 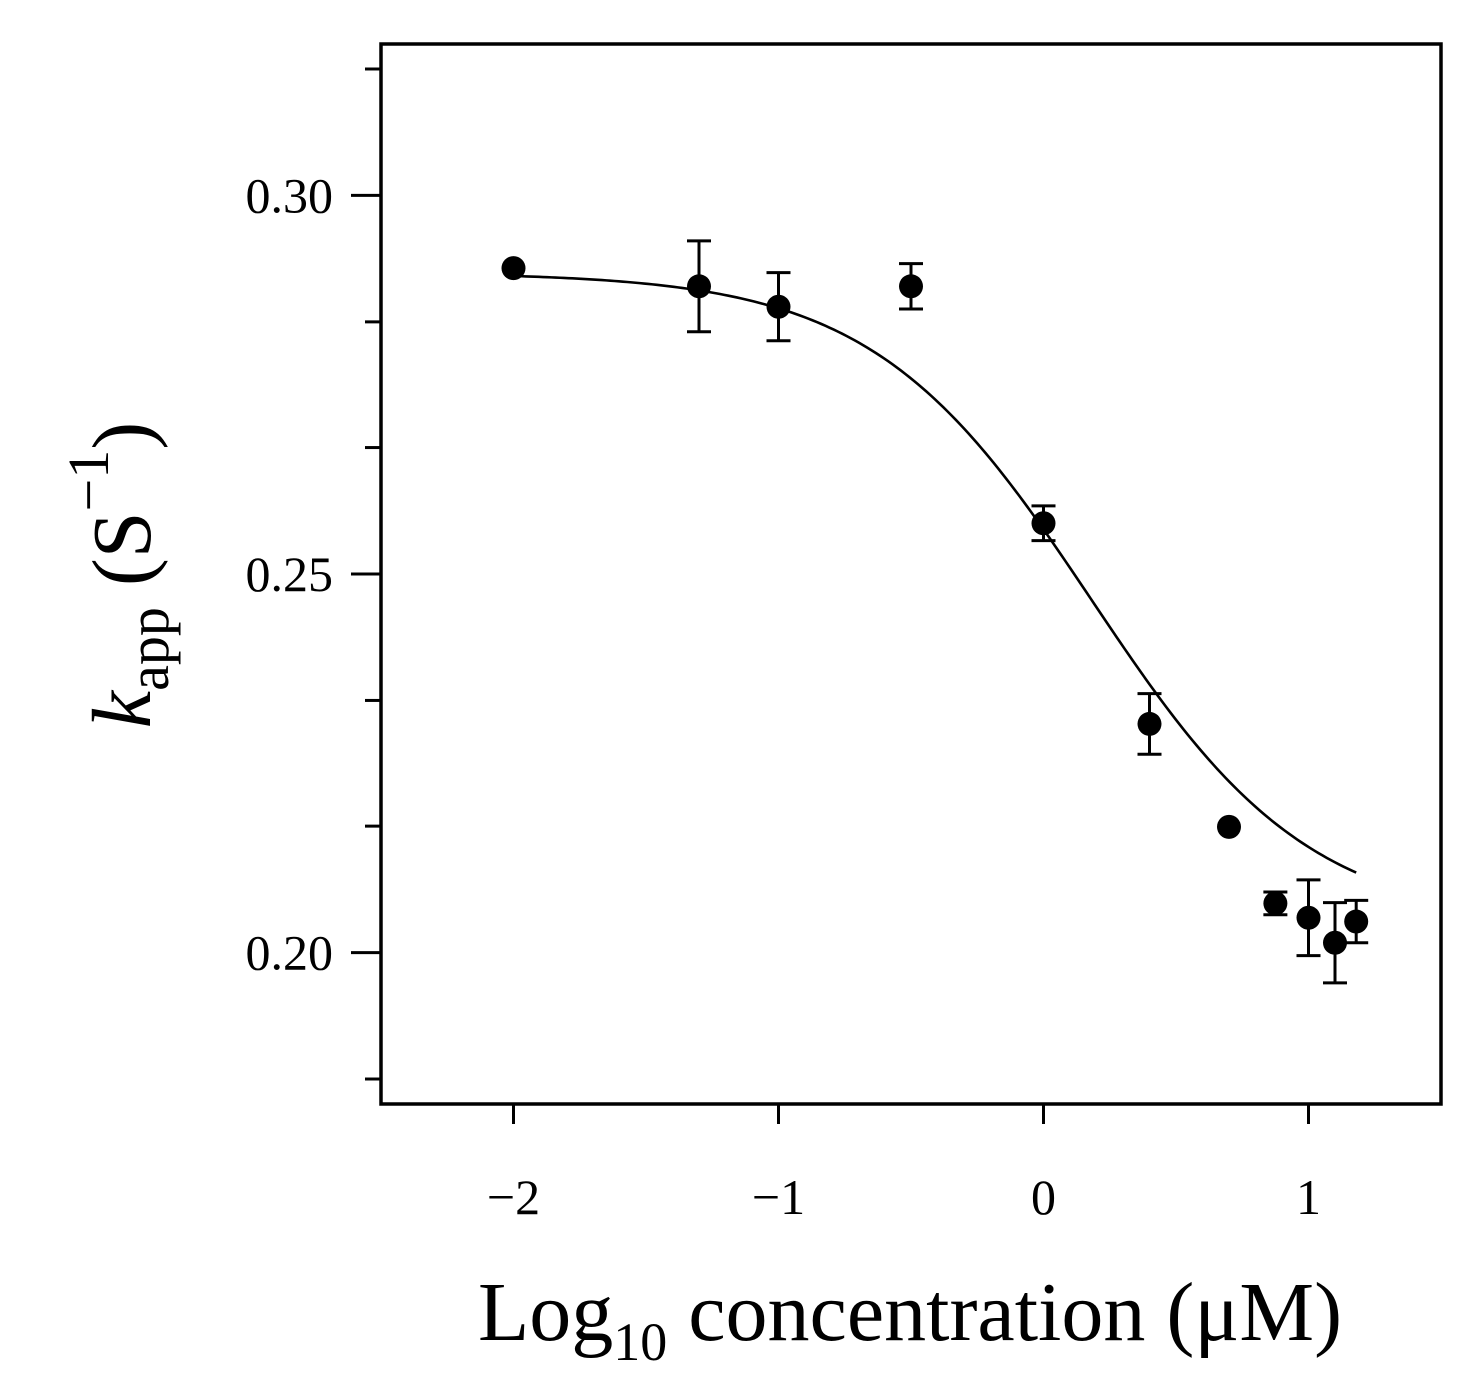 What do you see at coordinates (290, 574) in the screenshot?
I see `y-tick-label-1: 0.25` at bounding box center [290, 574].